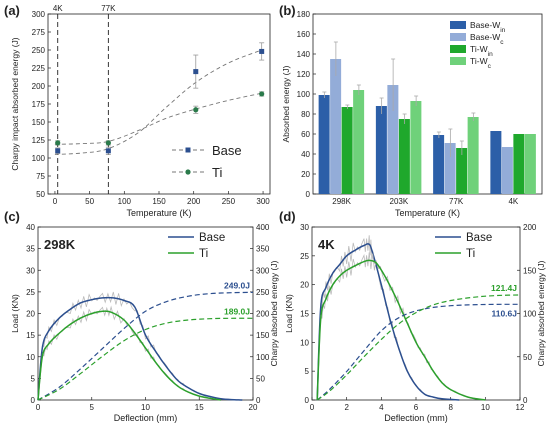  What do you see at coordinates (108, 8) in the screenshot?
I see `reference-line-label: 77K` at bounding box center [108, 8].